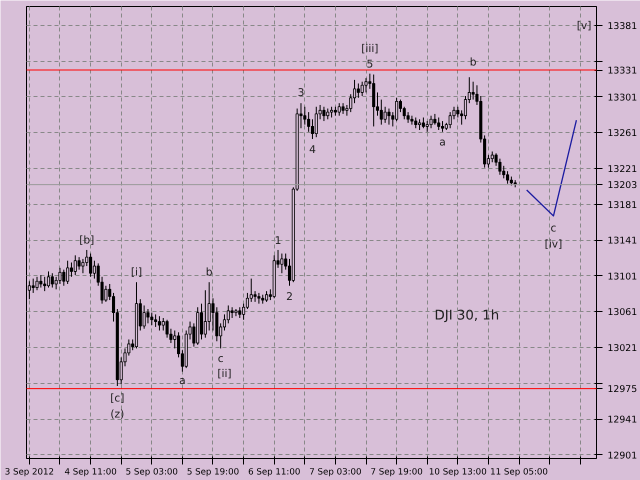 The width and height of the screenshot is (640, 480). What do you see at coordinates (553, 243) in the screenshot?
I see `annotation: [iv]` at bounding box center [553, 243].